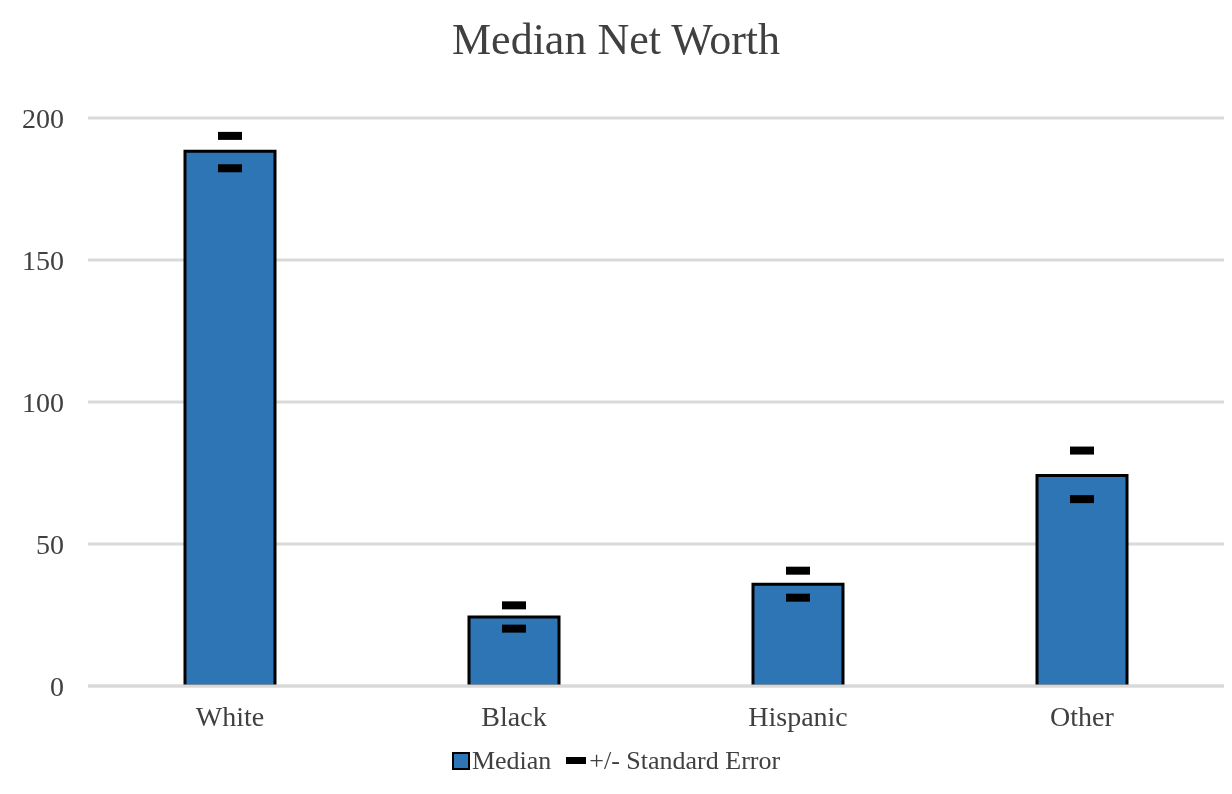  What do you see at coordinates (57, 686) in the screenshot?
I see `y-tick-label: 0` at bounding box center [57, 686].